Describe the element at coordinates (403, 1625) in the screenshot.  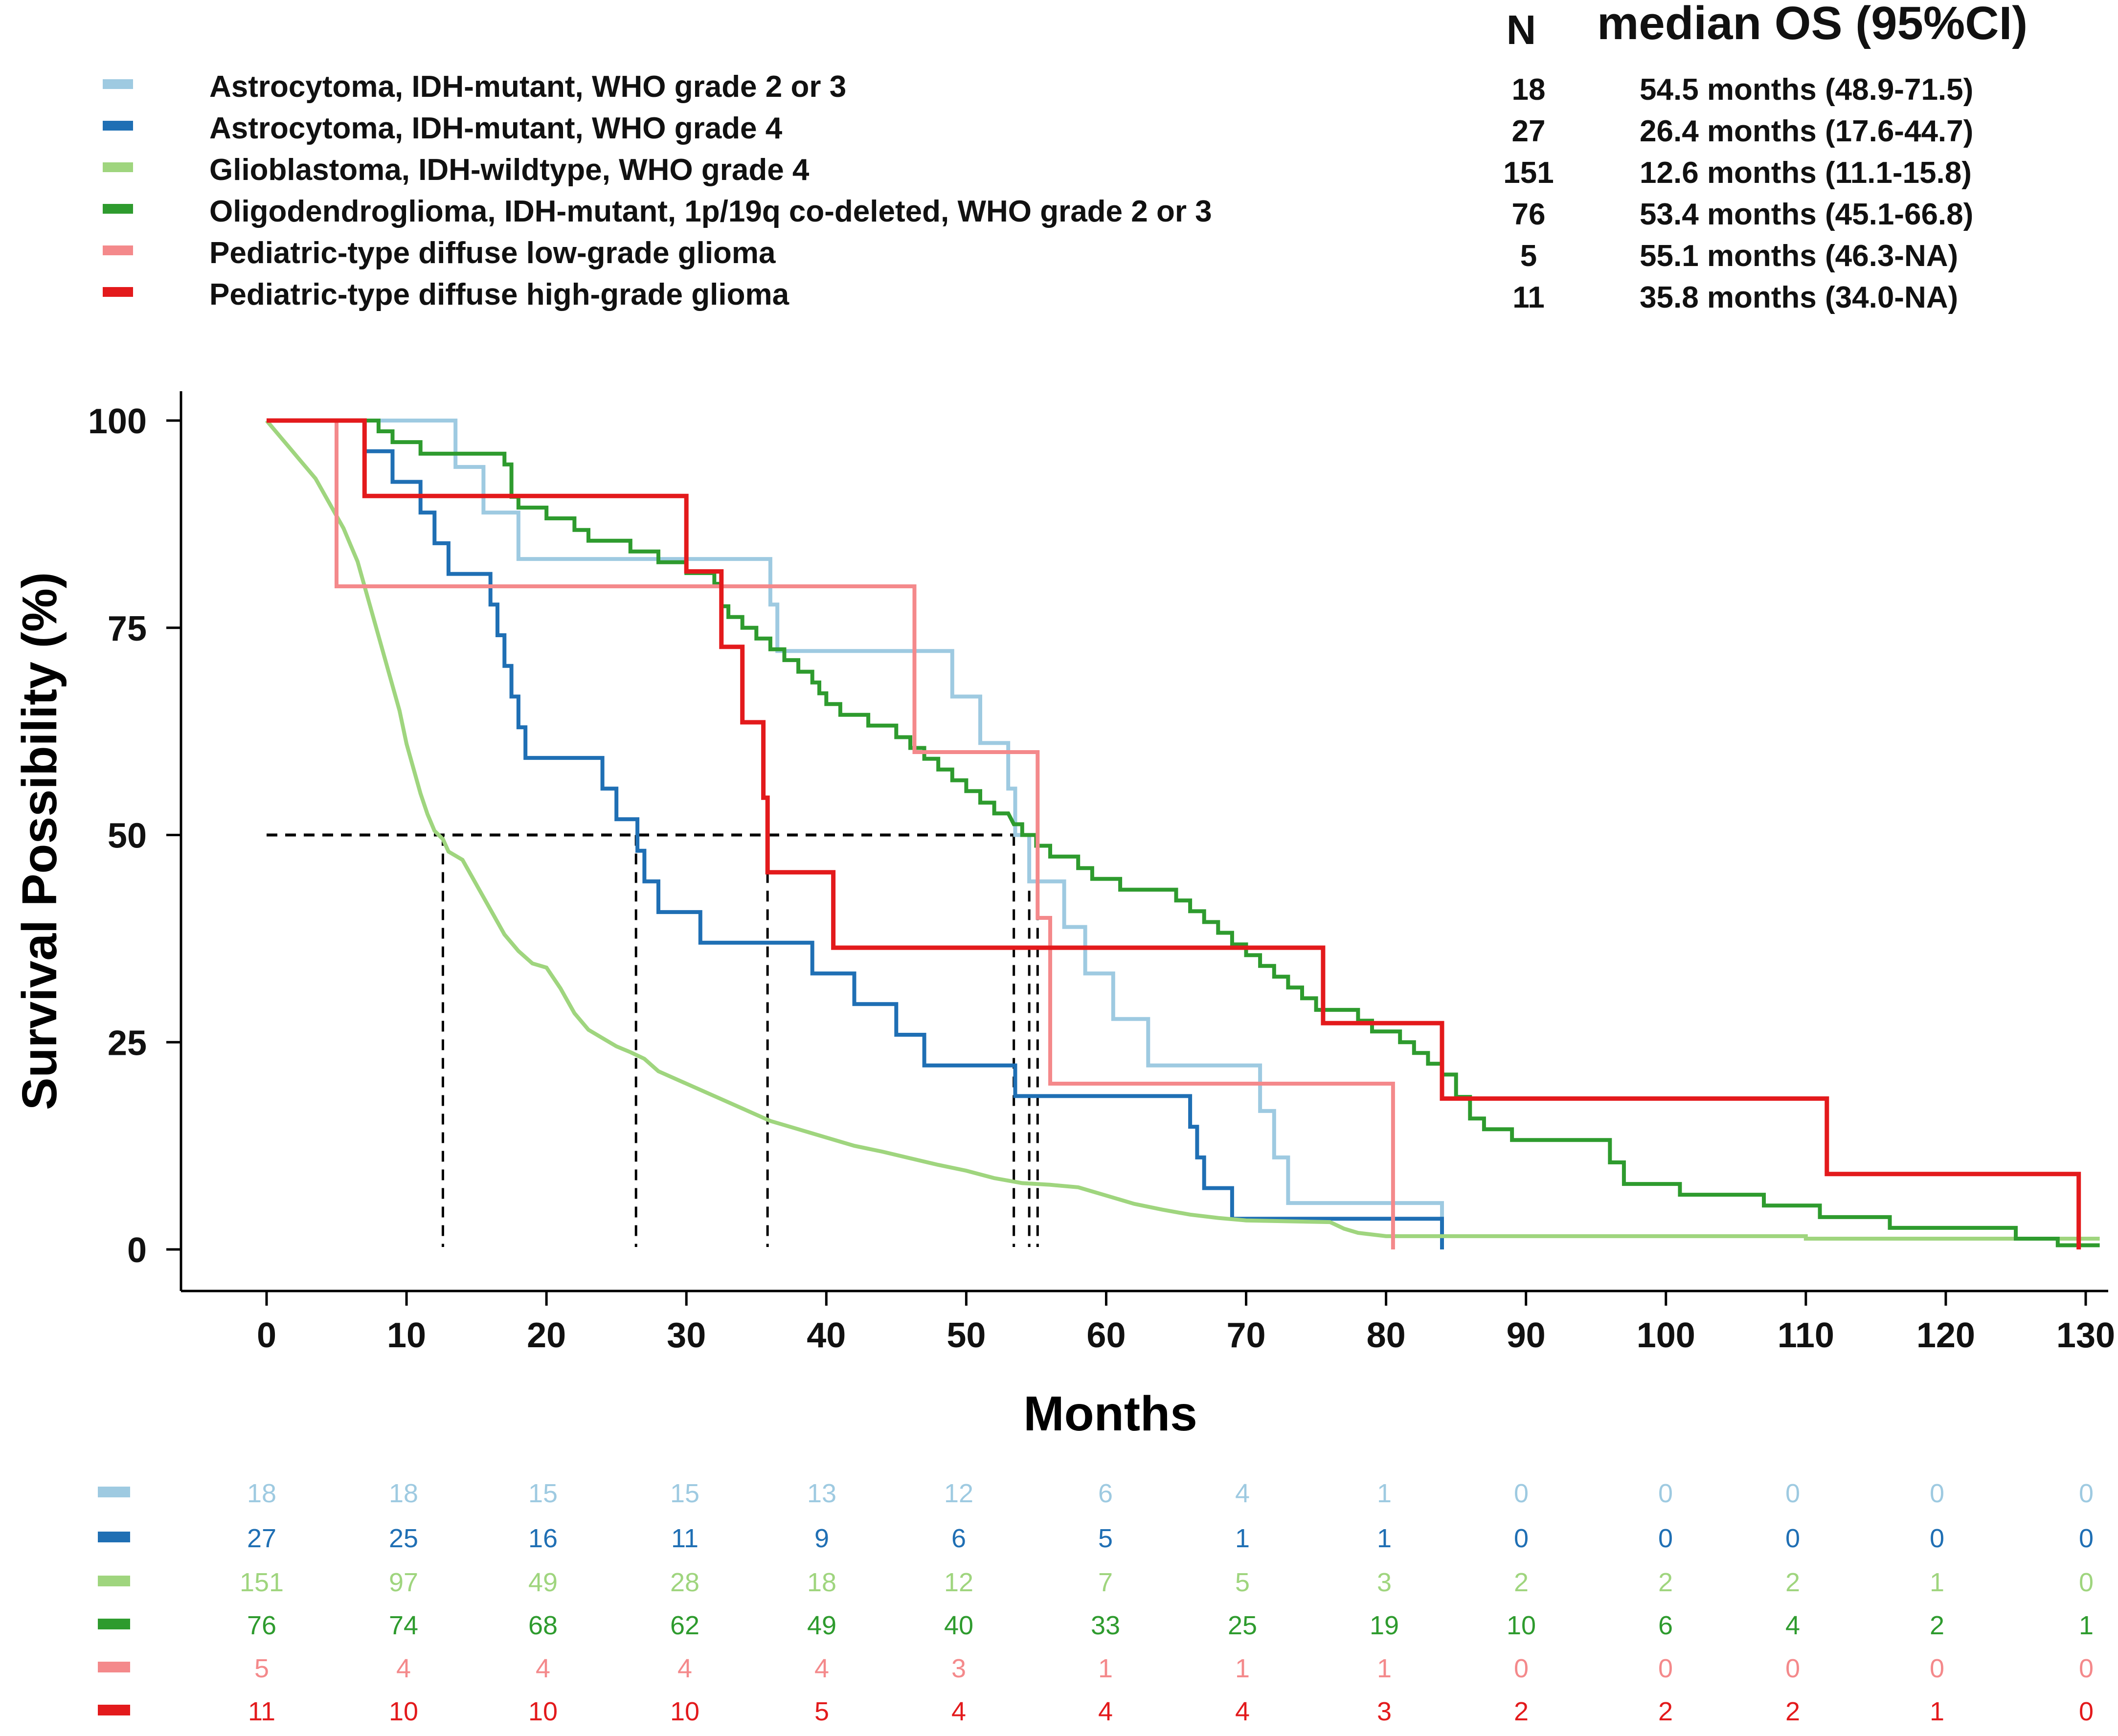
I see `risk-count: 74` at that location.